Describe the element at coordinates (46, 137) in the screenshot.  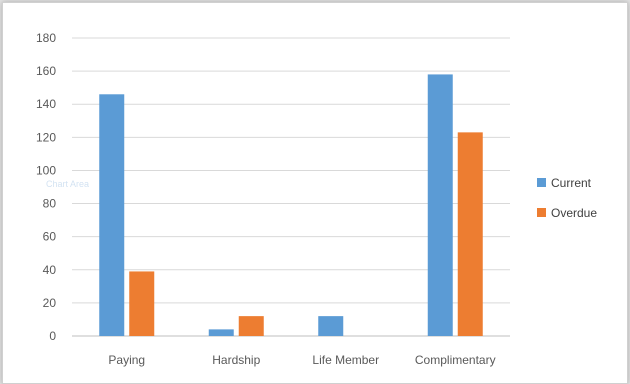
I see `y-tick-label: 120` at that location.